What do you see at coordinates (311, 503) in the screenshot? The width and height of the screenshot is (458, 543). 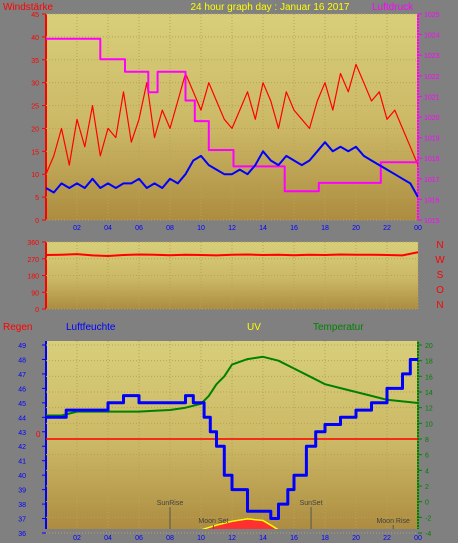 I see `annotation-label: SunSet` at bounding box center [311, 503].